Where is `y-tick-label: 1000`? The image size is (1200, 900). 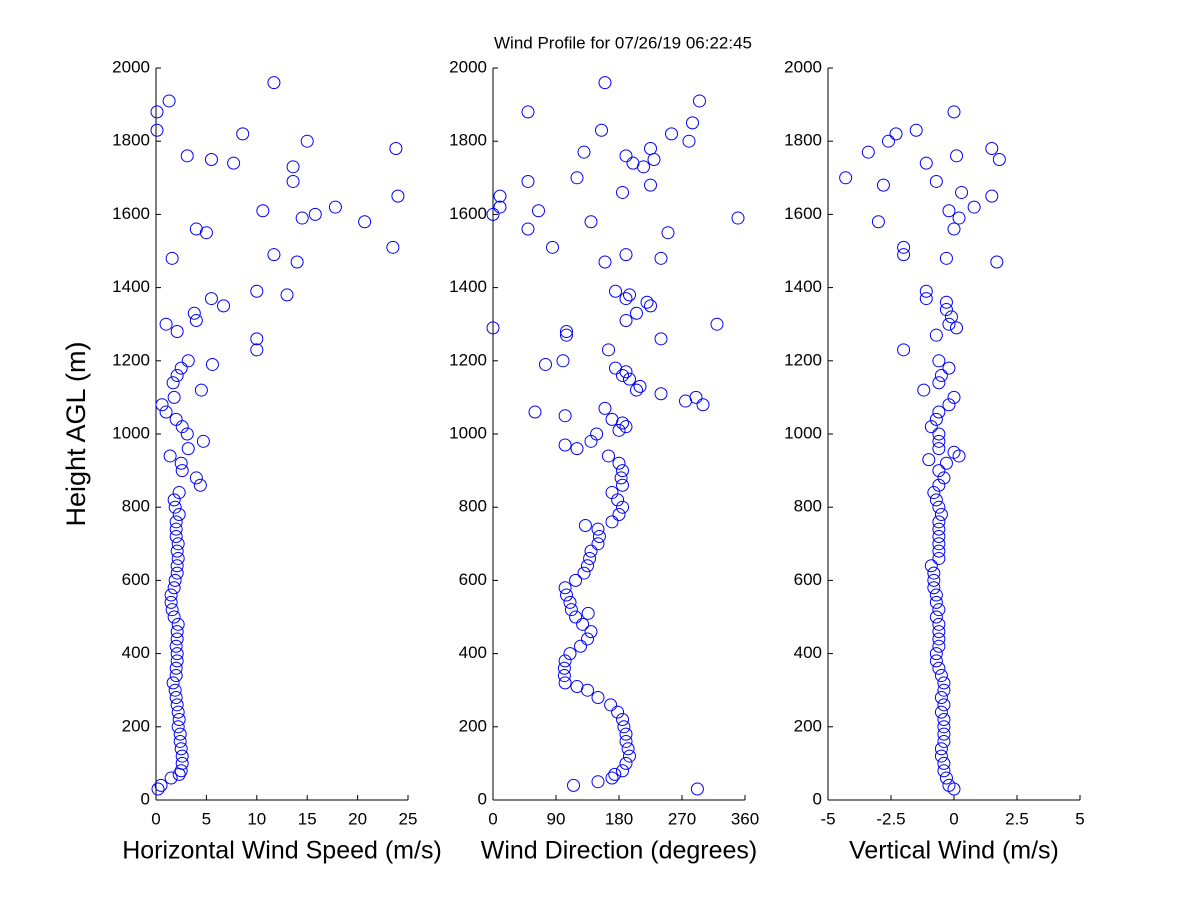
y-tick-label: 1000 is located at coordinates (131, 432).